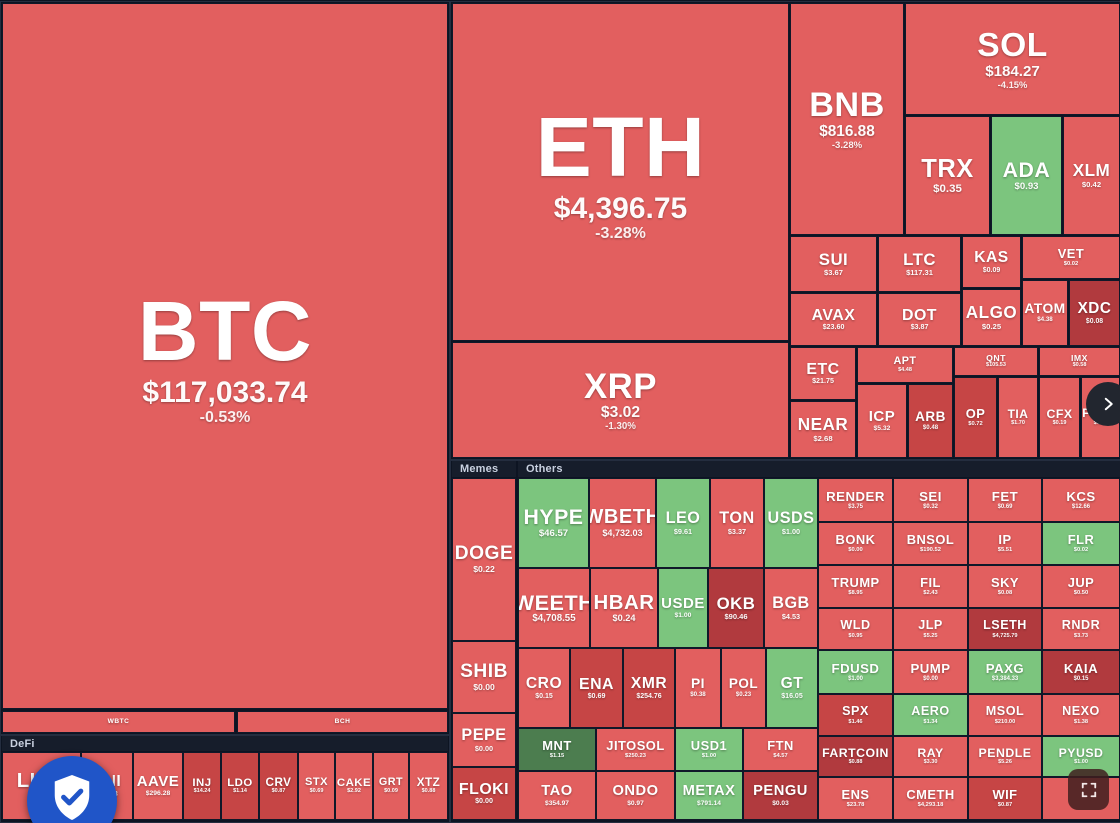 The width and height of the screenshot is (1120, 823). Describe the element at coordinates (553, 523) in the screenshot. I see `tile-hype: HYPE $46.57` at that location.